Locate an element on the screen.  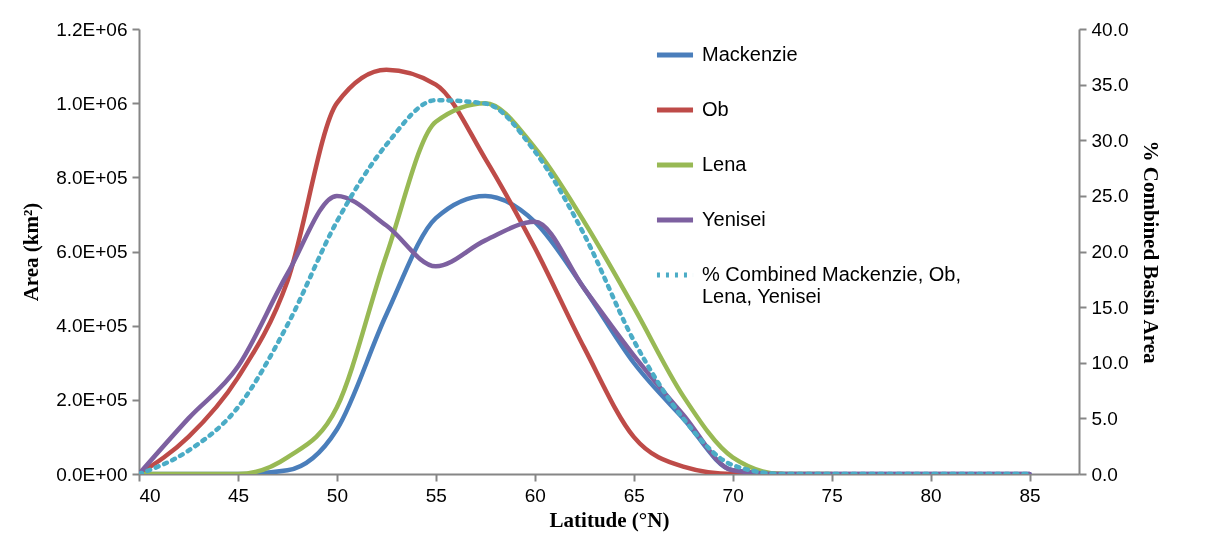
x-tick-label: 65 is located at coordinates (634, 495).